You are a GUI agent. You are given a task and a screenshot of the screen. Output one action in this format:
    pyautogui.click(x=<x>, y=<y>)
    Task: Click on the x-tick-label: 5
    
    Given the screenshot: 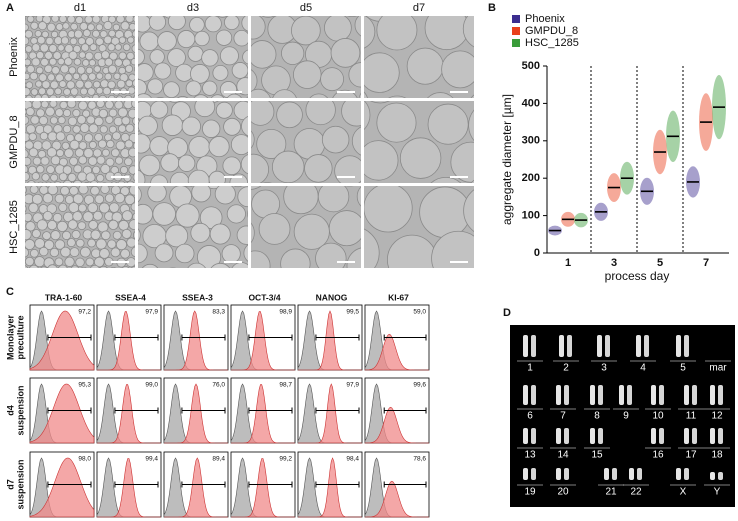 What is the action you would take?
    pyautogui.click(x=660, y=263)
    